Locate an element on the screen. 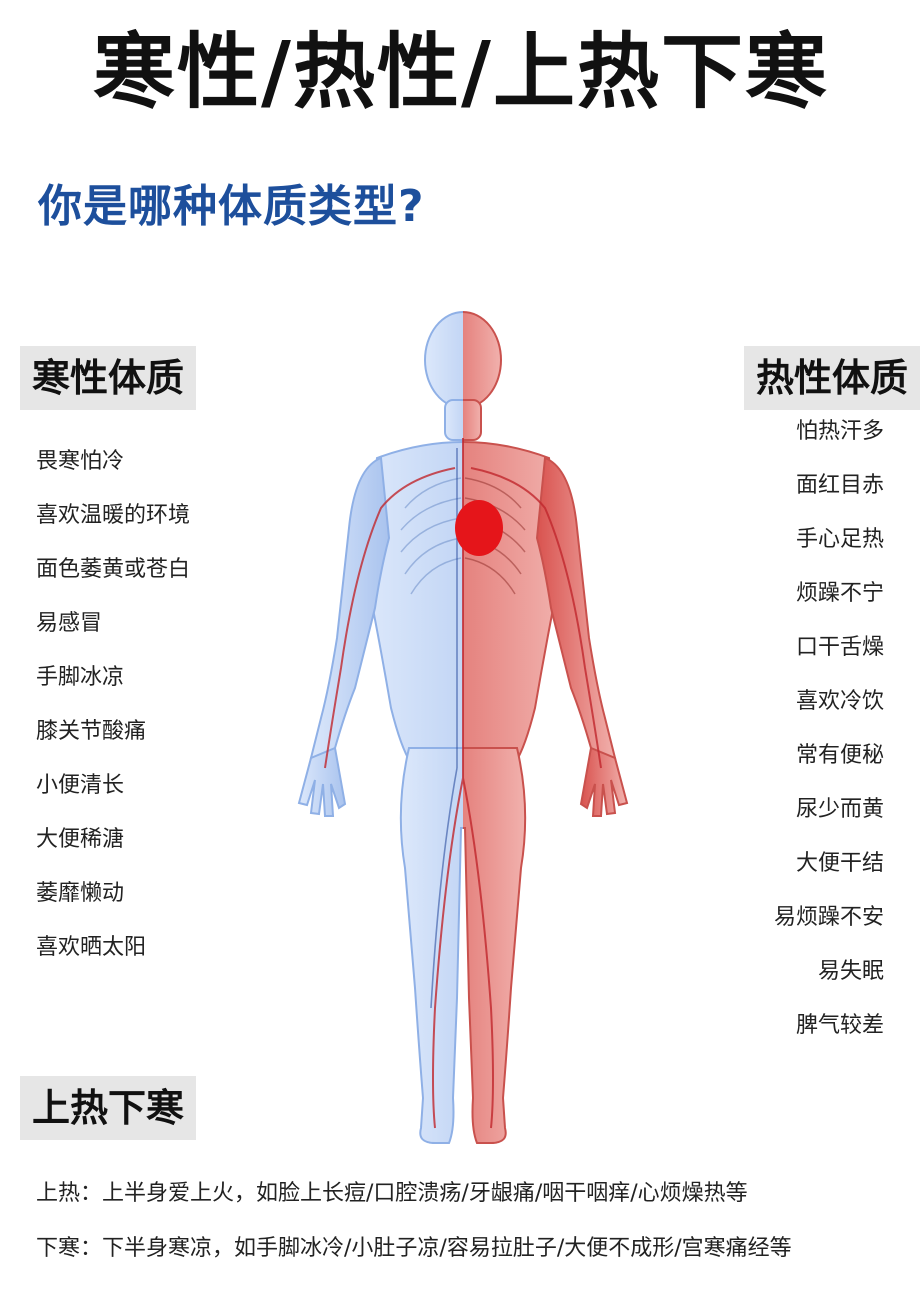 This screenshot has height=1290, width=922. list-item: 萎靡懒动 is located at coordinates (80, 893).